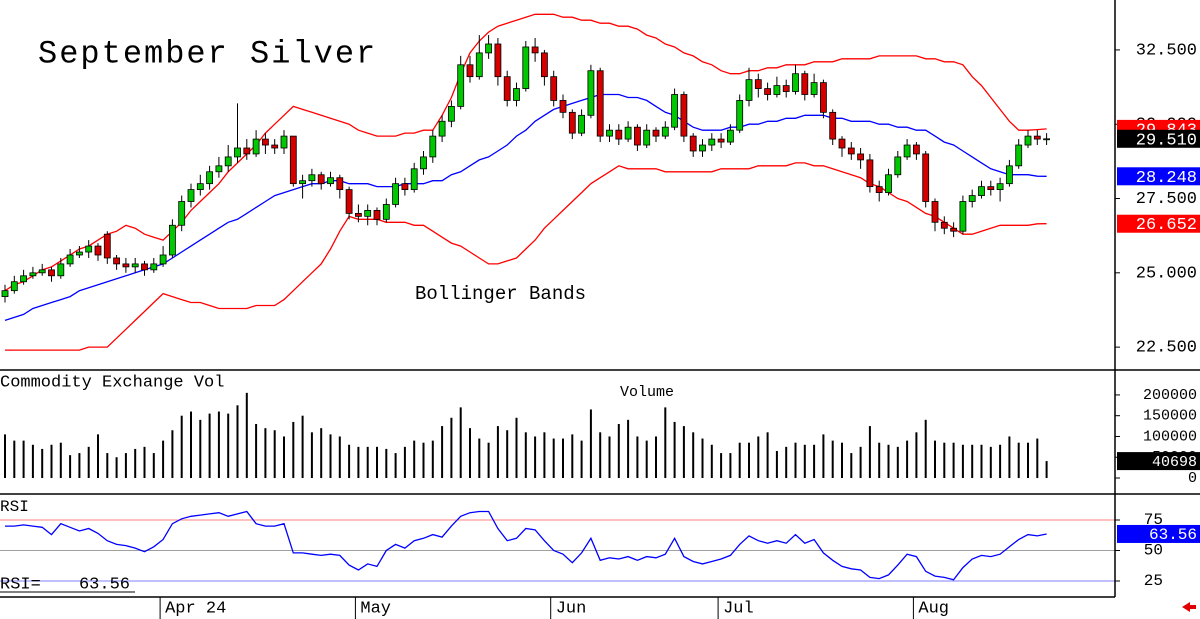 Image resolution: width=1200 pixels, height=619 pixels. What do you see at coordinates (1166, 199) in the screenshot?
I see `y-tick-label: 27.500` at bounding box center [1166, 199].